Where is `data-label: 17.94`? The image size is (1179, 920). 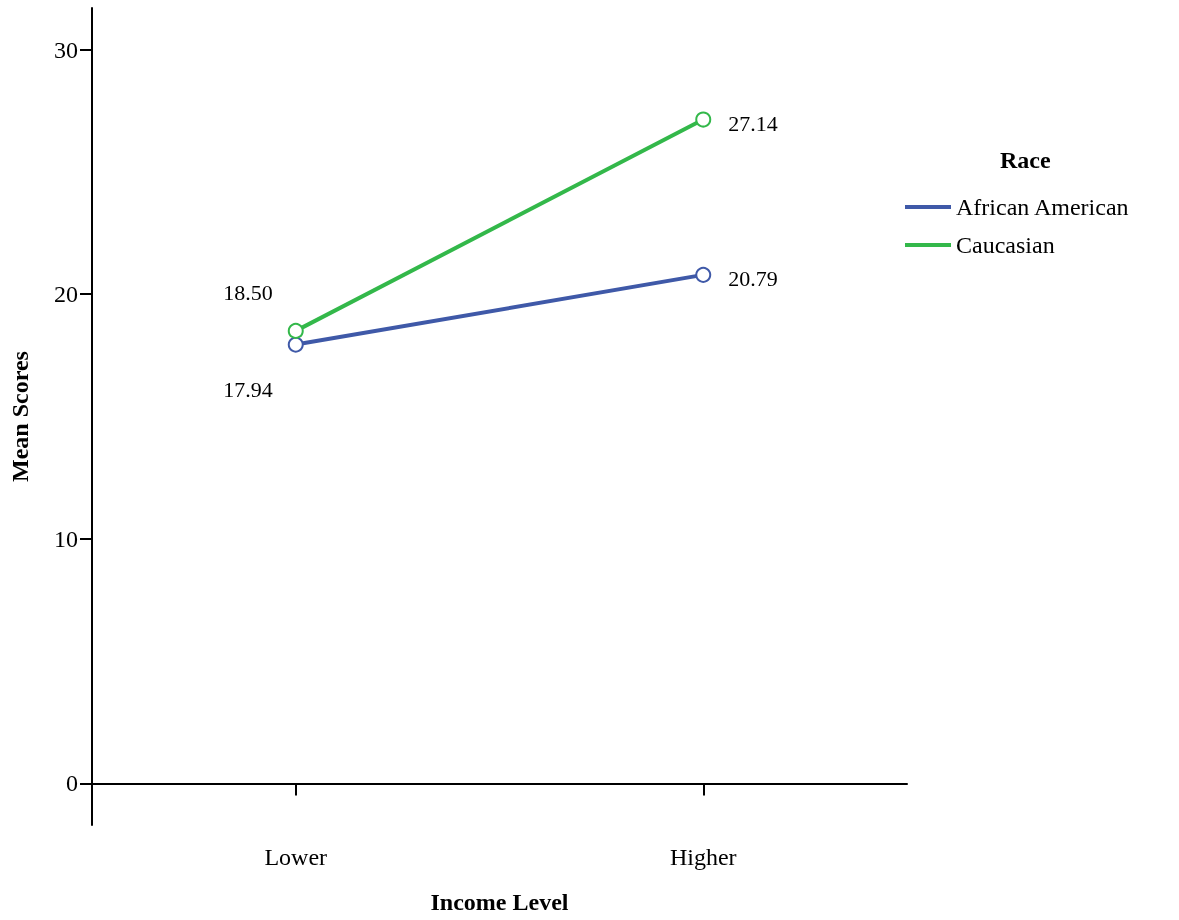
data-label: 17.94 is located at coordinates (248, 390).